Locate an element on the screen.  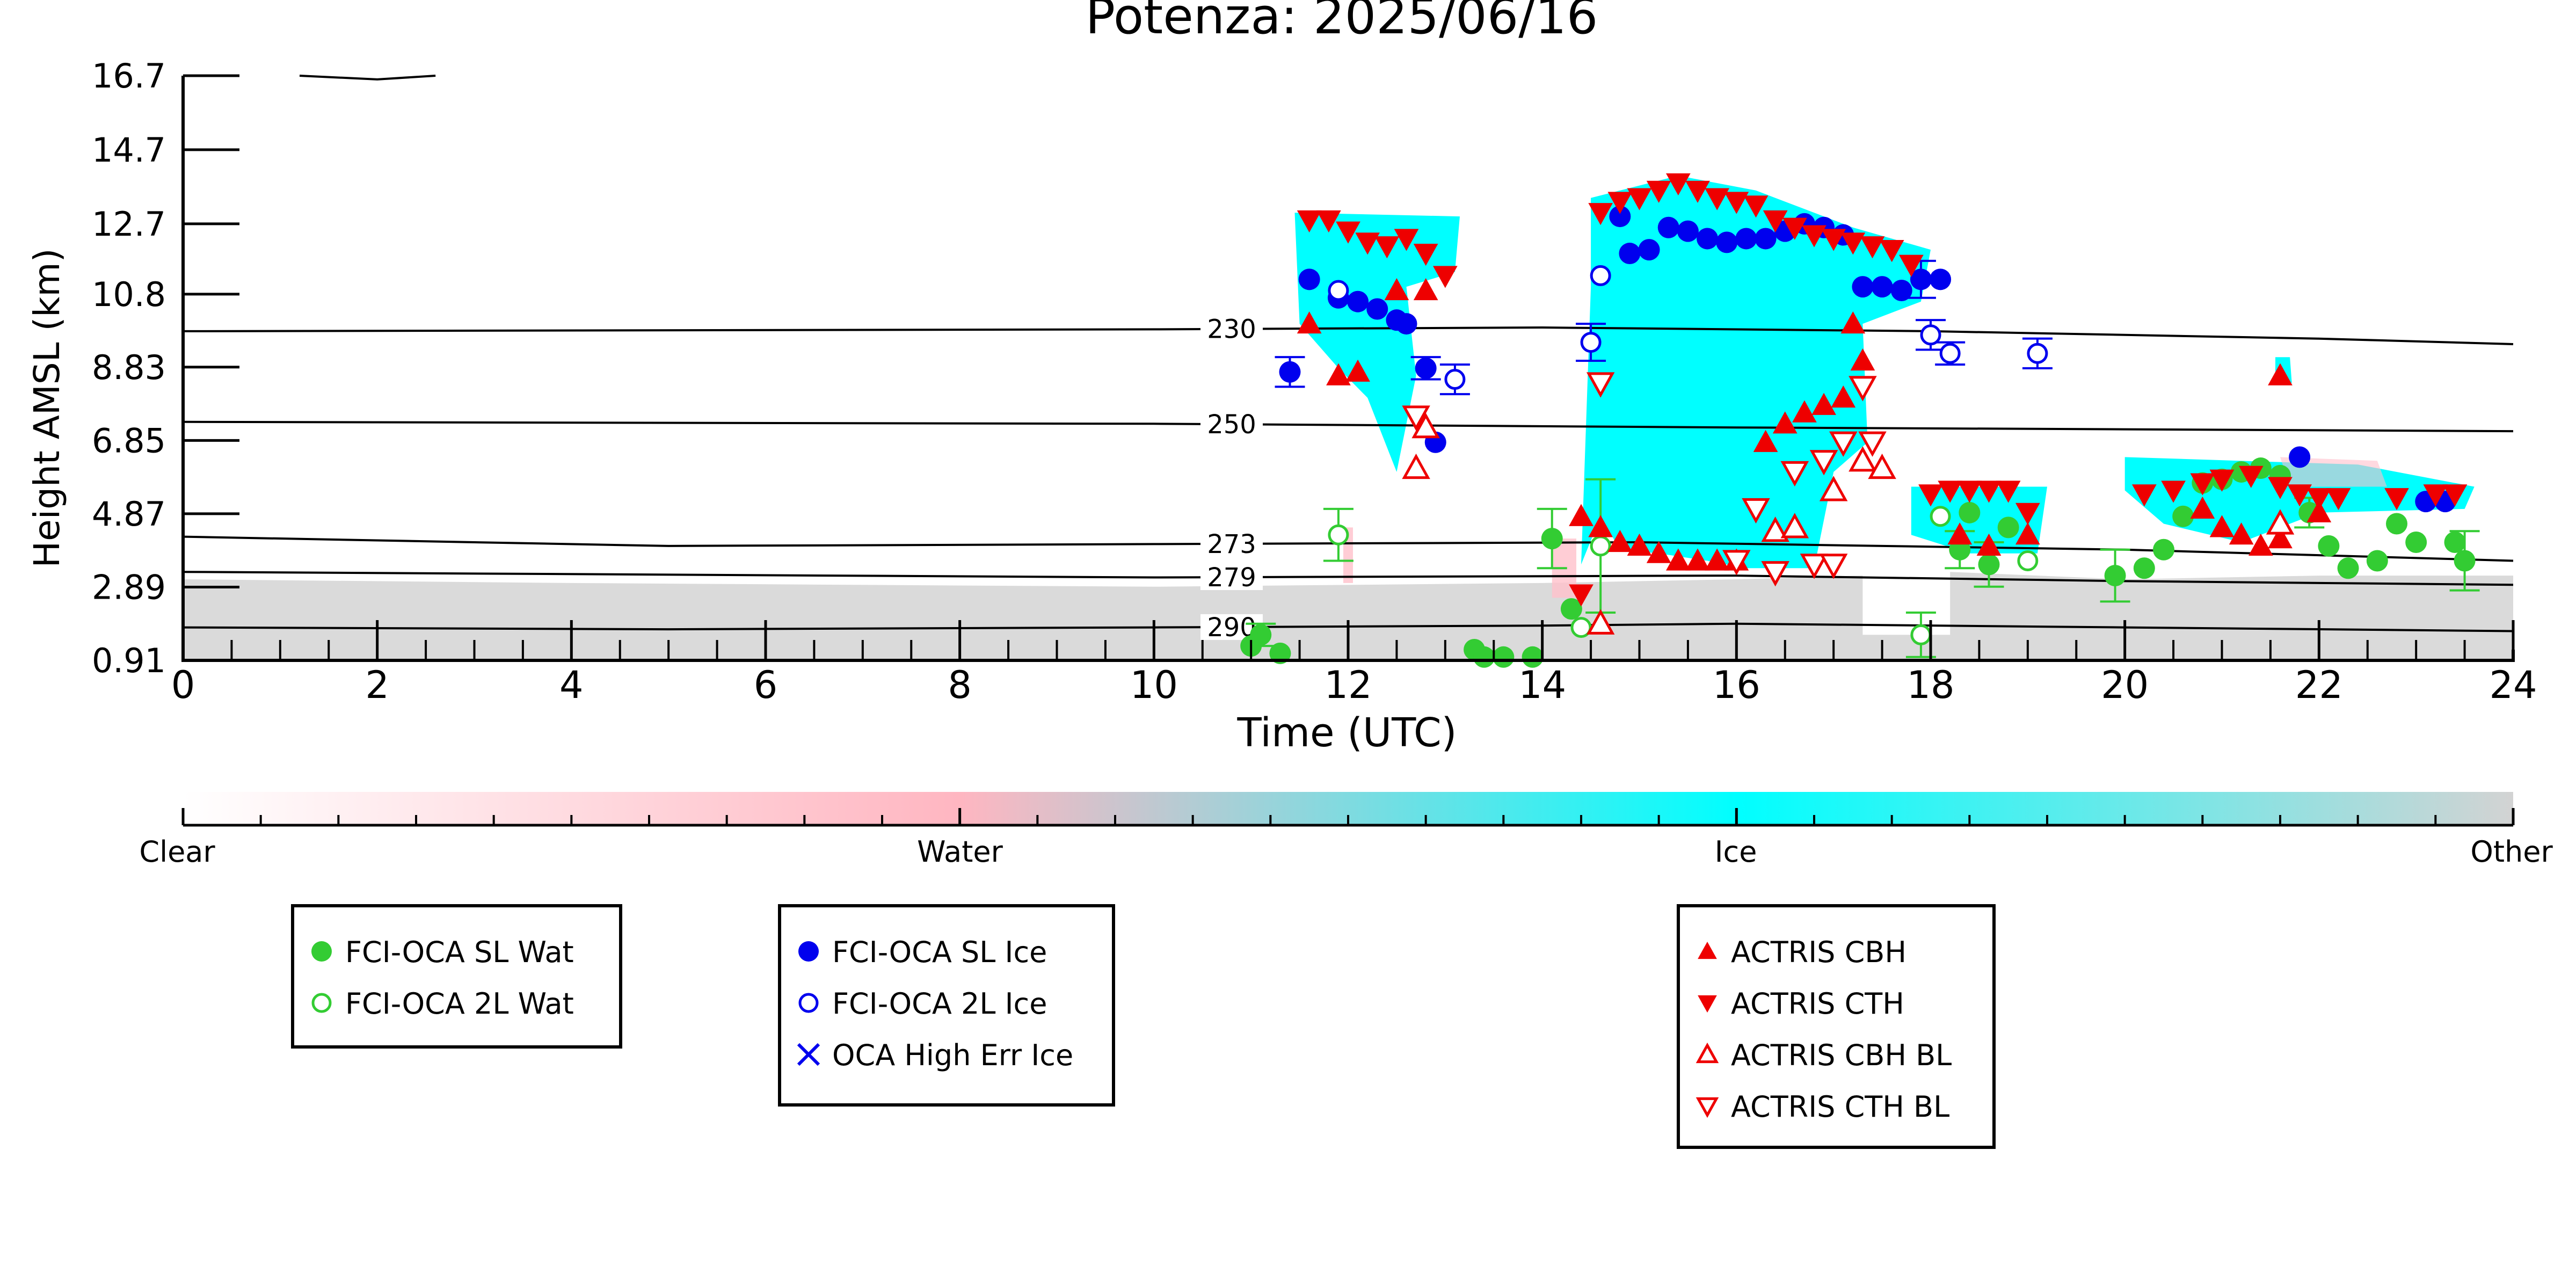
legend-frame is located at coordinates (456, 976).